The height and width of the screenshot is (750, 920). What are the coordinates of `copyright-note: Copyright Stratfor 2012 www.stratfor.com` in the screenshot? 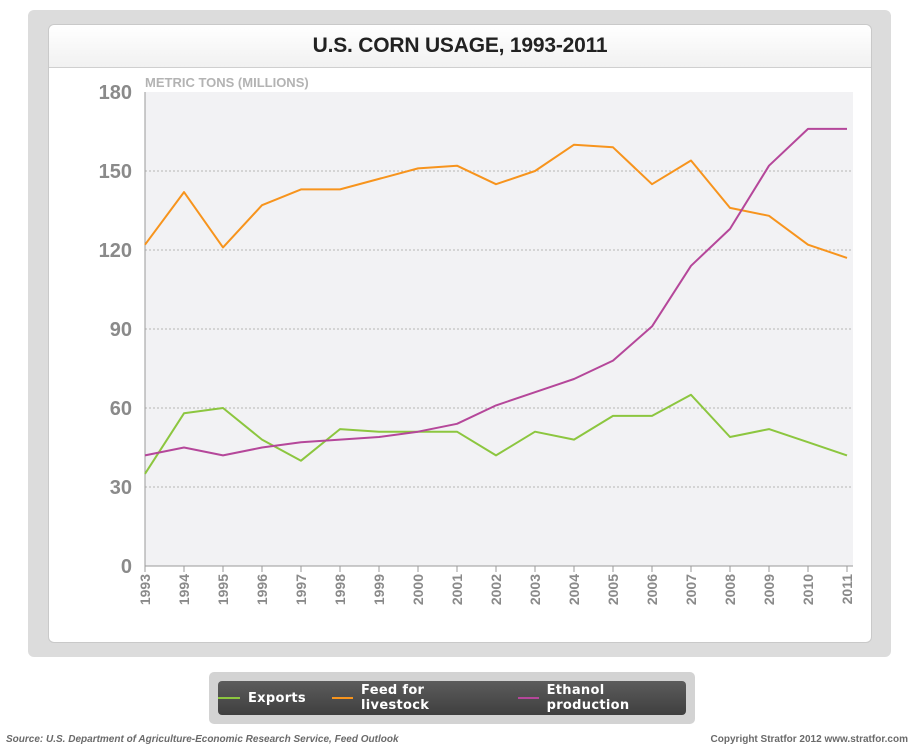 It's located at (809, 739).